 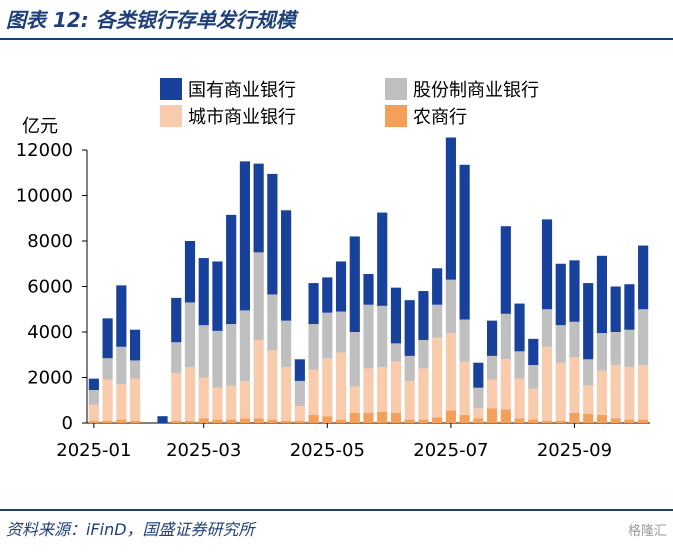 What do you see at coordinates (67, 423) in the screenshot?
I see `y-tick-label: 0` at bounding box center [67, 423].